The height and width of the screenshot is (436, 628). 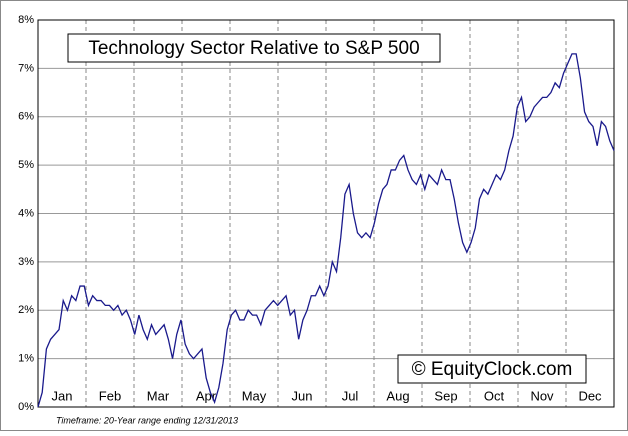 I want to click on watermark-box, so click(x=492, y=369).